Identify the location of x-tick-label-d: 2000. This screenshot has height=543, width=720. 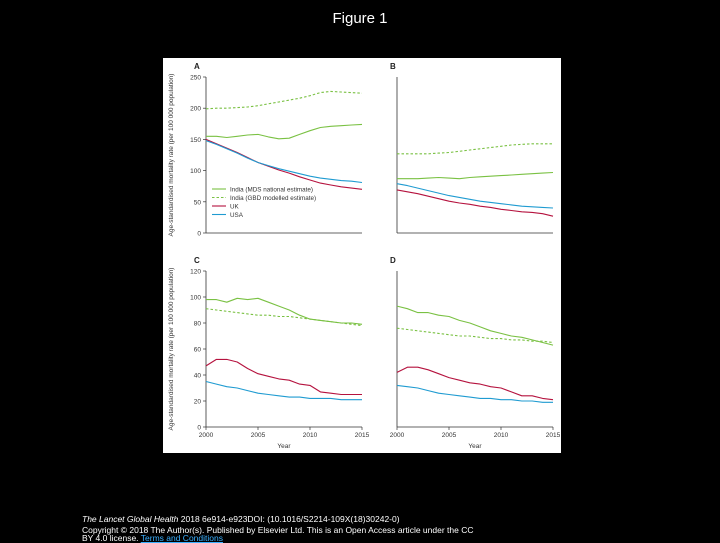
(397, 435).